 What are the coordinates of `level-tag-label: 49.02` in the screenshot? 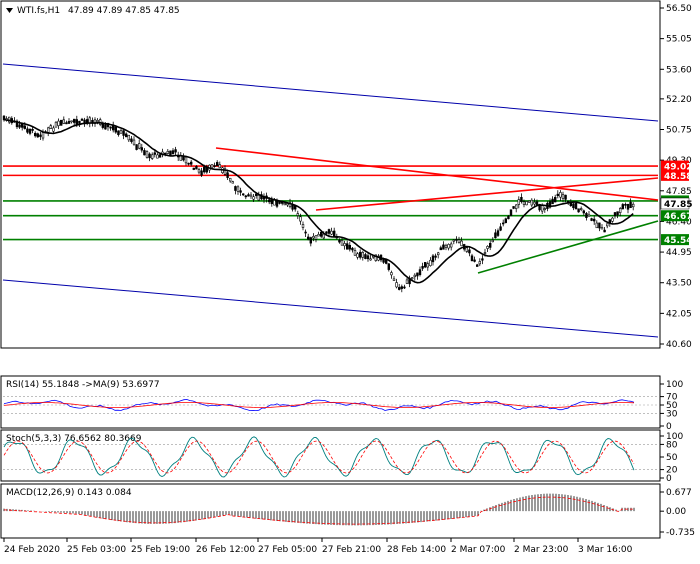 It's located at (678, 168).